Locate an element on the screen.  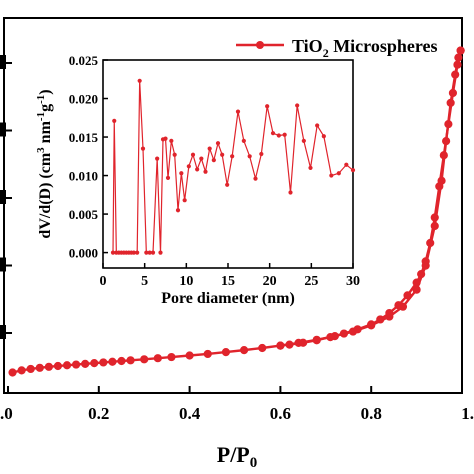
inset-y-tick-label: 0.005 is located at coordinates (84, 214).